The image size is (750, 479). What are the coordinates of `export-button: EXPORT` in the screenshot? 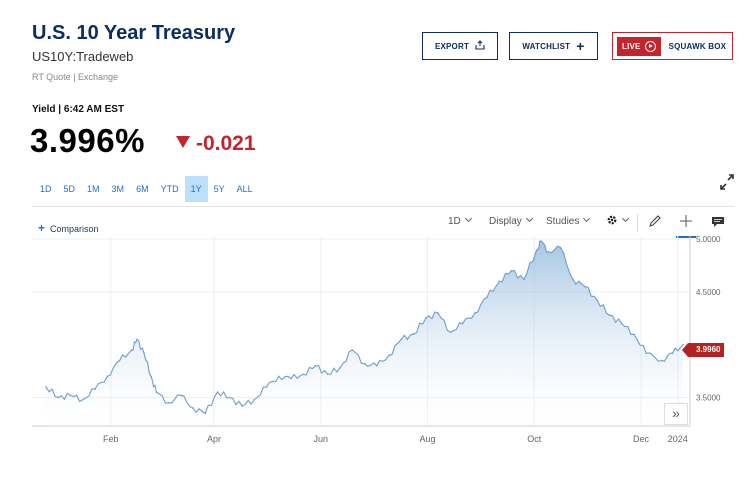 It's located at (460, 46).